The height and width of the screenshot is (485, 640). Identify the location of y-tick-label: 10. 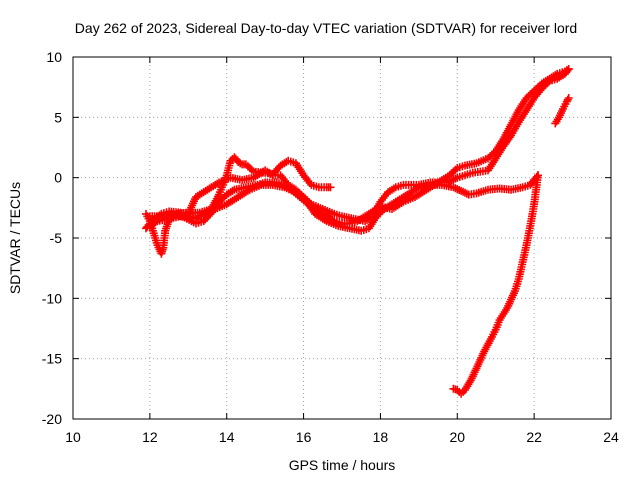
(54, 57).